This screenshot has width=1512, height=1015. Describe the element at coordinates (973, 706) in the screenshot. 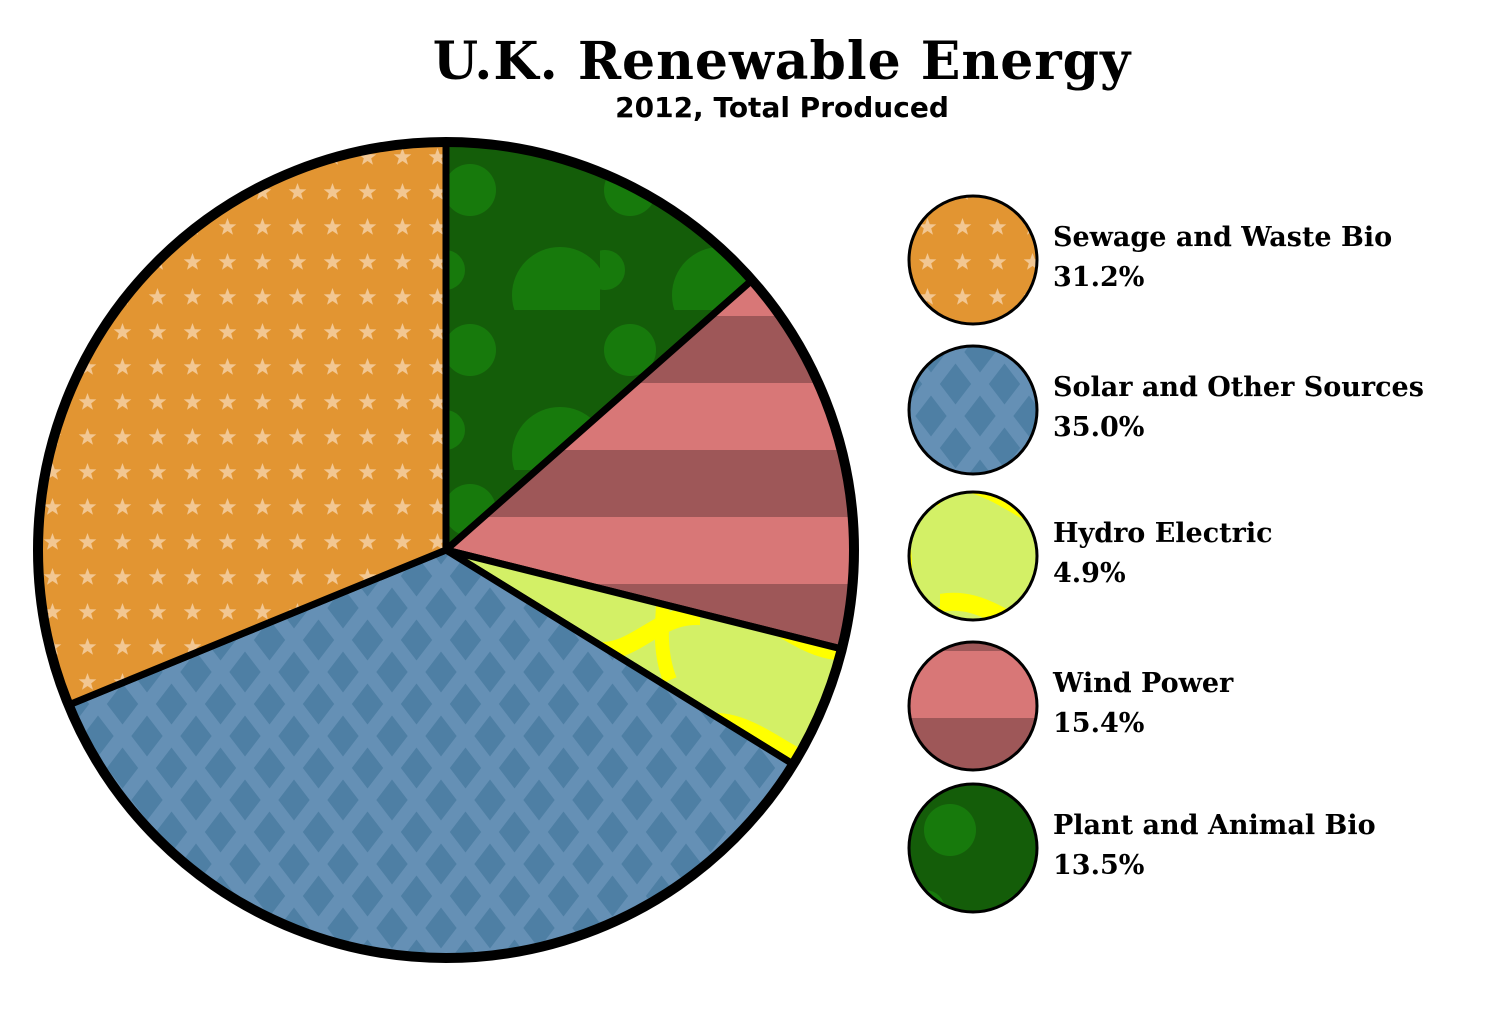

I see `legend-swatch-wind-power` at that location.